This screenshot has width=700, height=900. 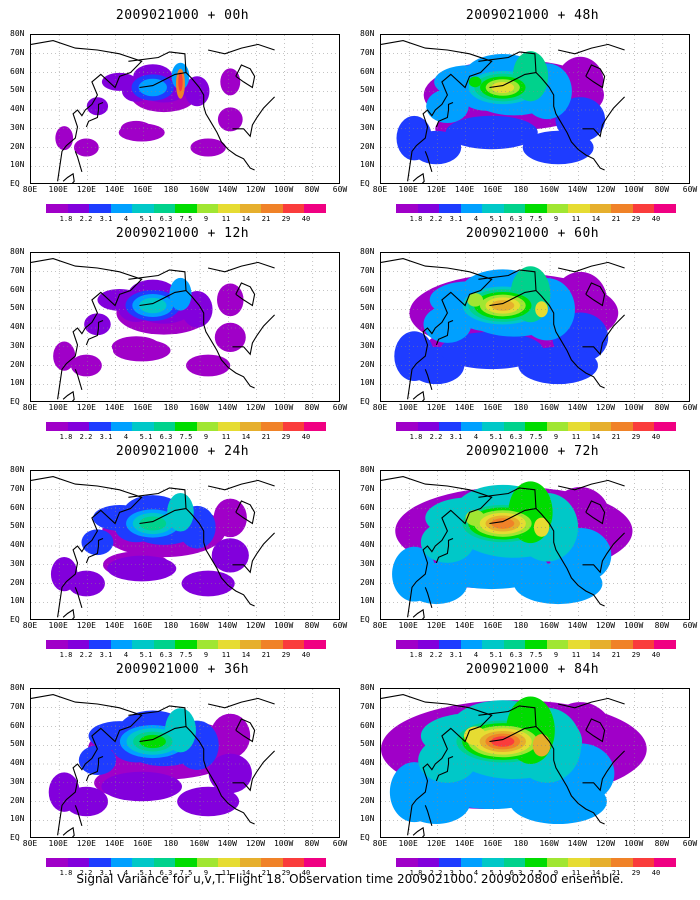 I want to click on colorbar-tick-label: 6.3, so click(x=516, y=655).